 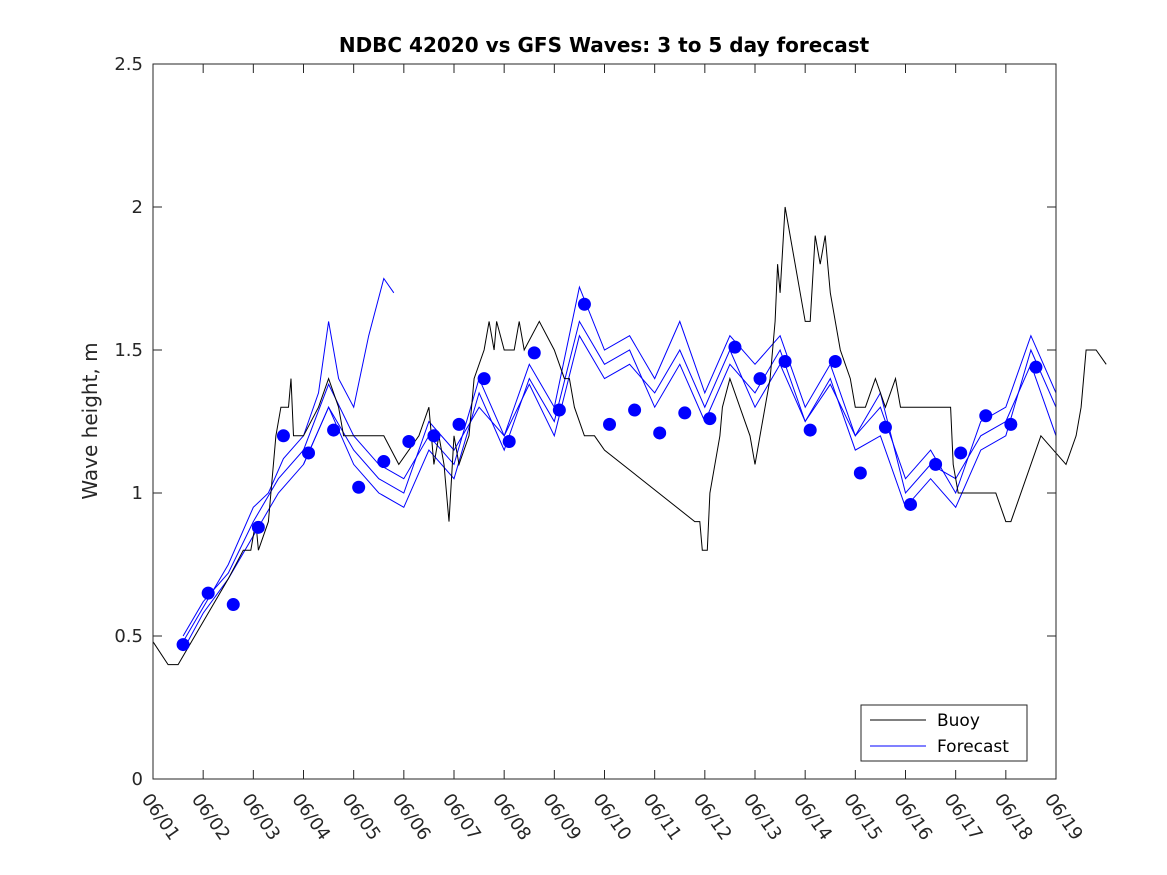 What do you see at coordinates (128, 636) in the screenshot?
I see `y-tick-label: 0.5` at bounding box center [128, 636].